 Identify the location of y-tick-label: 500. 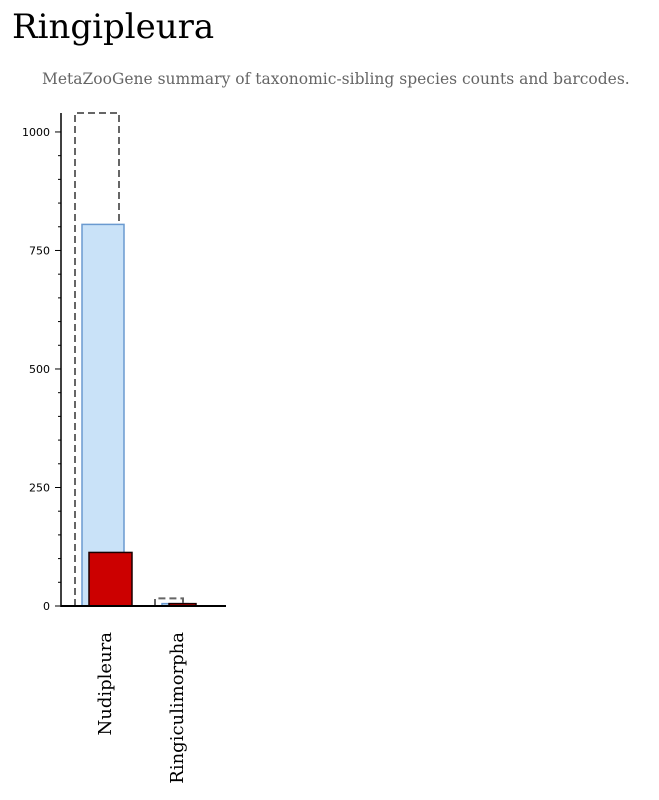
(39, 369).